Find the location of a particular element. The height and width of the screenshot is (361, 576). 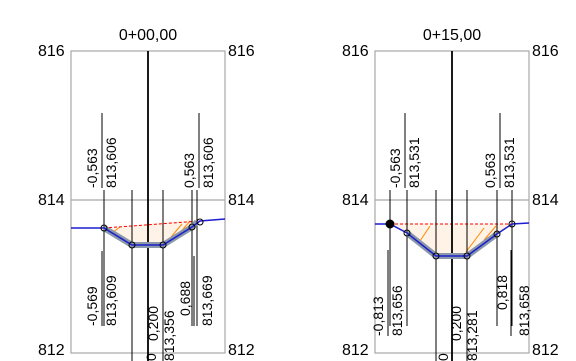

label-center-offset: 0,200 813,281 is located at coordinates (464, 333).